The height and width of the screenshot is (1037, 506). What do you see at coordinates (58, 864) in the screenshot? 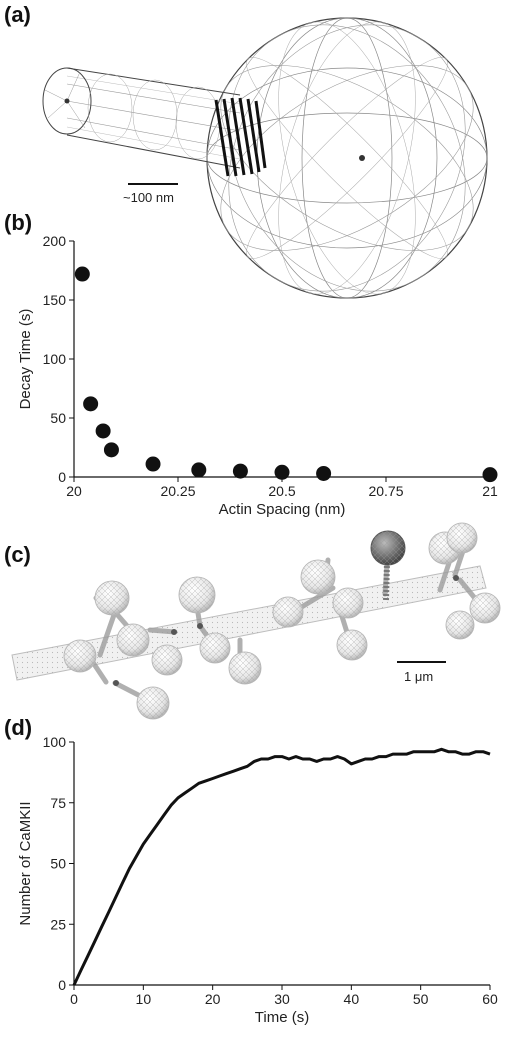
I see `chart-d-y-tick-label: 50` at bounding box center [58, 864].